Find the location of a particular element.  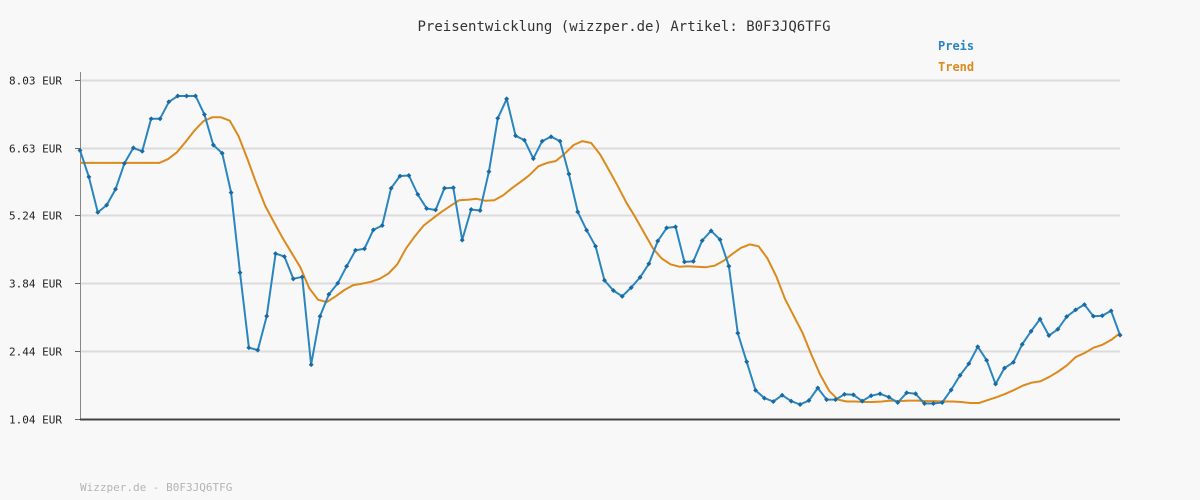

y-tick-label: 8.03 EUR is located at coordinates (35, 81).